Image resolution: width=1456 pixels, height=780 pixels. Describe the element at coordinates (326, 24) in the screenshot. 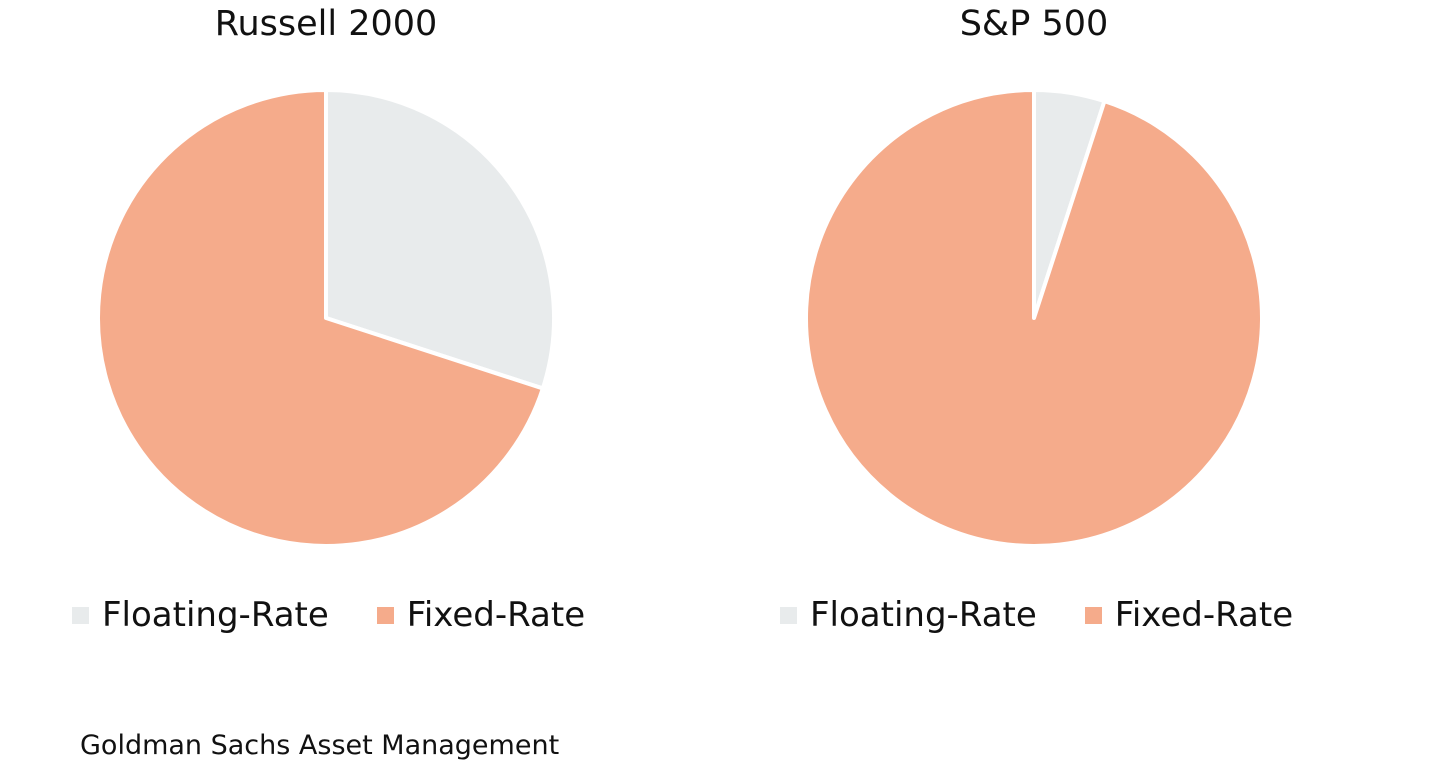

I see `chart-title: Russell 2000` at that location.